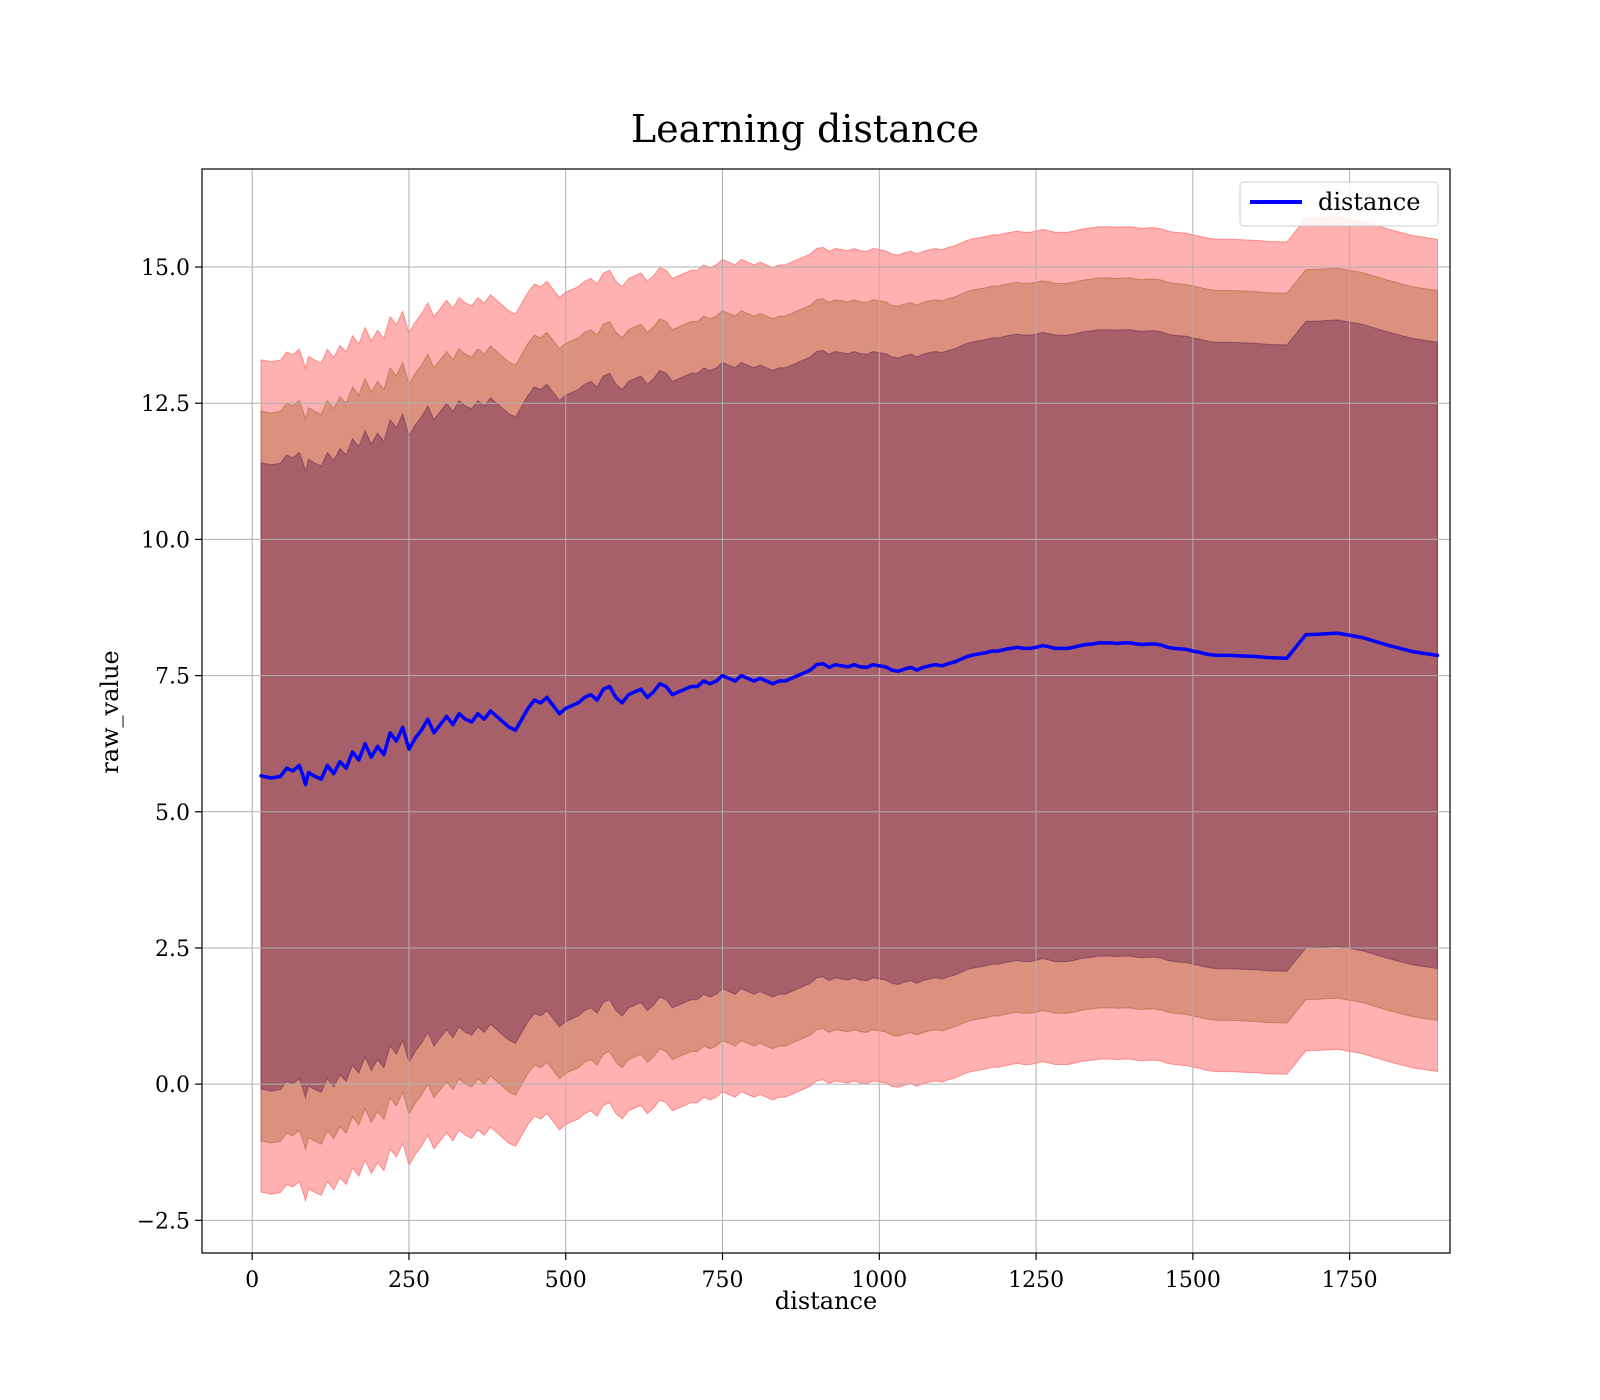  I want to click on y-tick-label-1: 0.0, so click(172, 1085).